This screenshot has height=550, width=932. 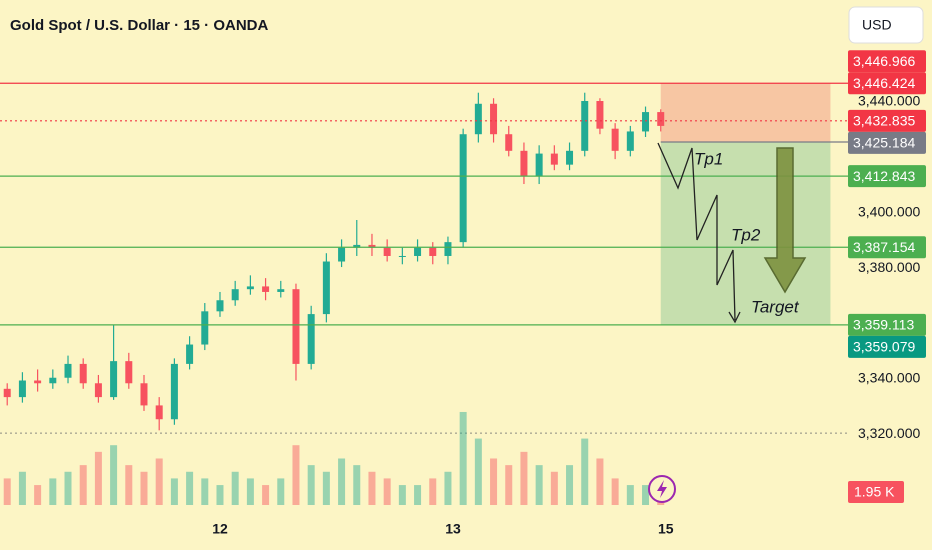 I want to click on currency-button-label: USD, so click(x=877, y=25).